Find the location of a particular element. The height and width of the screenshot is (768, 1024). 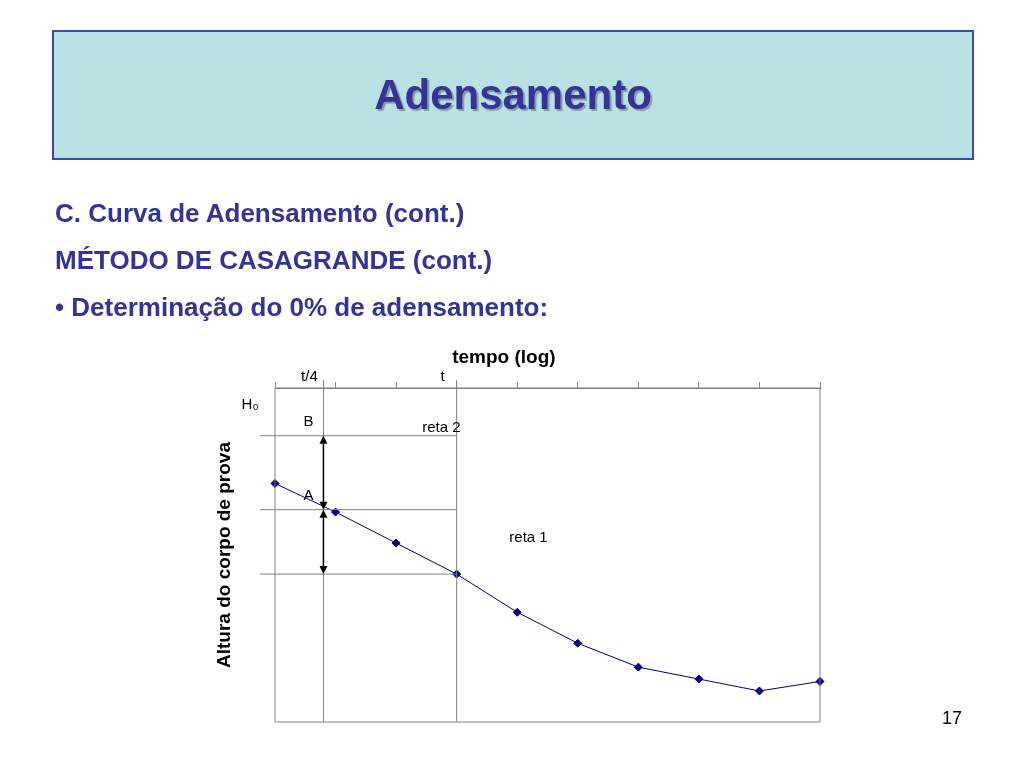

text: 17 is located at coordinates (951, 718).